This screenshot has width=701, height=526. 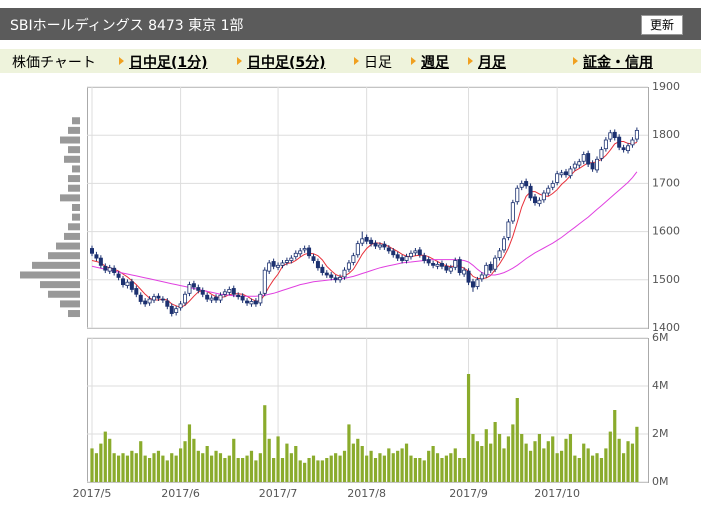 What do you see at coordinates (378, 63) in the screenshot?
I see `nav-current: 日足` at bounding box center [378, 63].